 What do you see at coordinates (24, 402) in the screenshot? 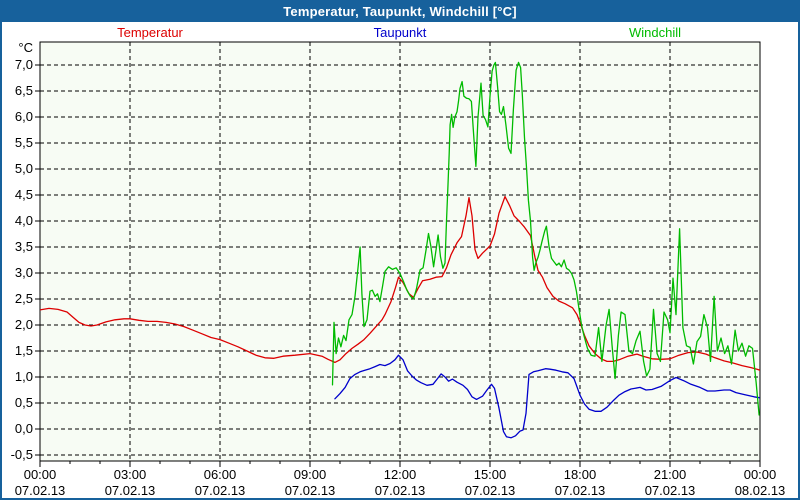
I see `y-tick-label: 0,5` at bounding box center [24, 402].